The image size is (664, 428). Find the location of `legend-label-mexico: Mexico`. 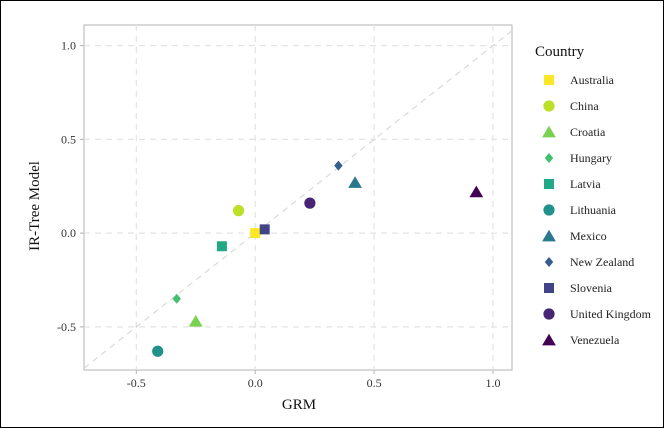

legend-label-mexico: Mexico is located at coordinates (588, 236).